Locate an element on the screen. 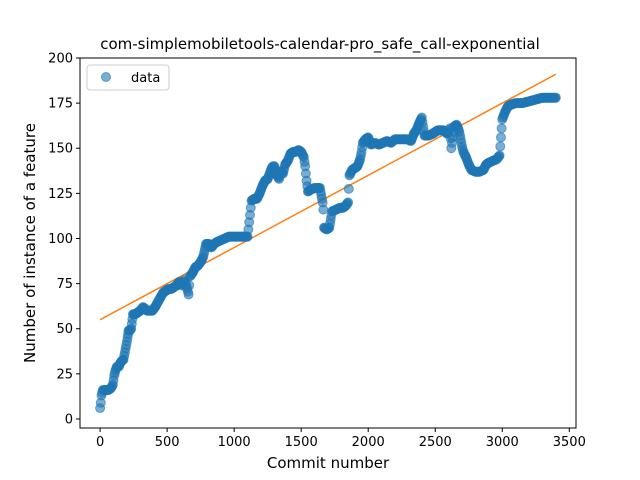 This screenshot has width=640, height=480. y-tick-label: 75 is located at coordinates (64, 284).